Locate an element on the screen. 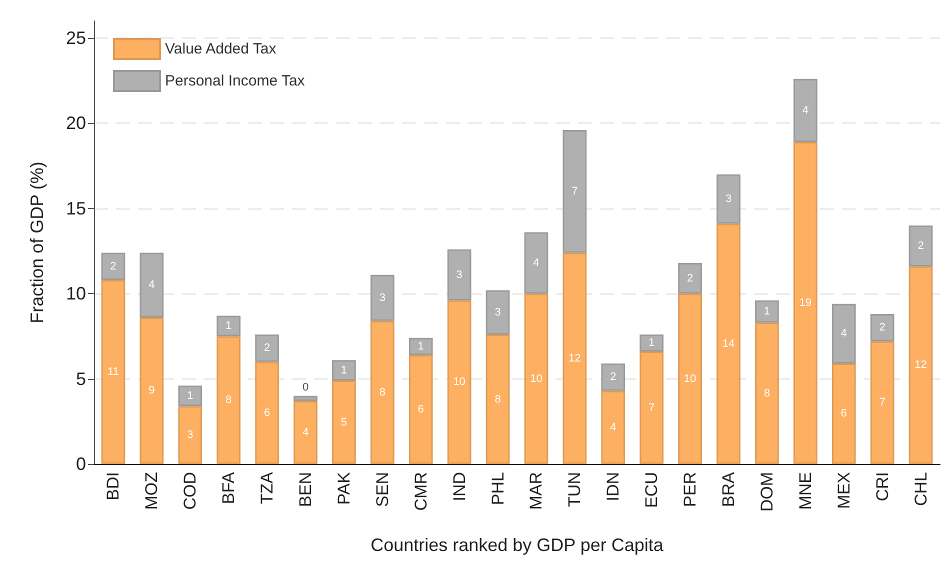 The width and height of the screenshot is (952, 567). x-tick-label: PAK is located at coordinates (344, 488).